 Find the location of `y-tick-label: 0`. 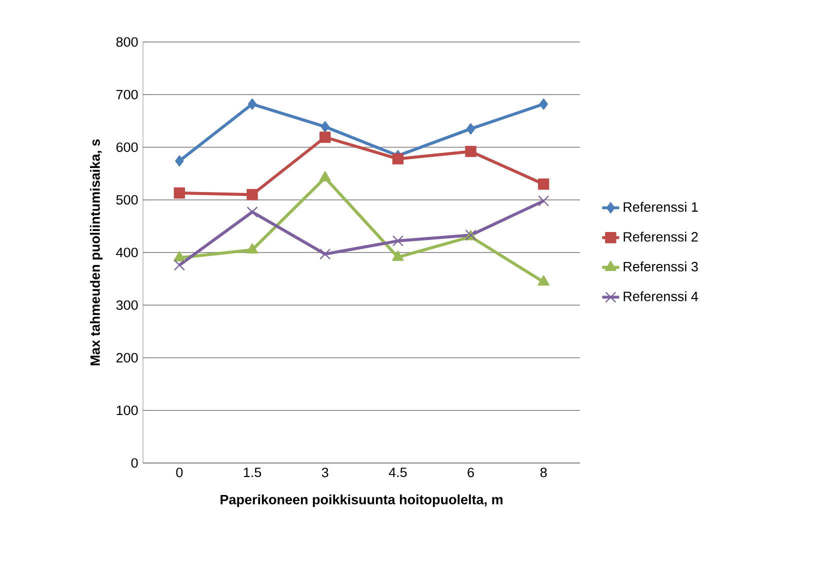

y-tick-label: 0 is located at coordinates (134, 463).